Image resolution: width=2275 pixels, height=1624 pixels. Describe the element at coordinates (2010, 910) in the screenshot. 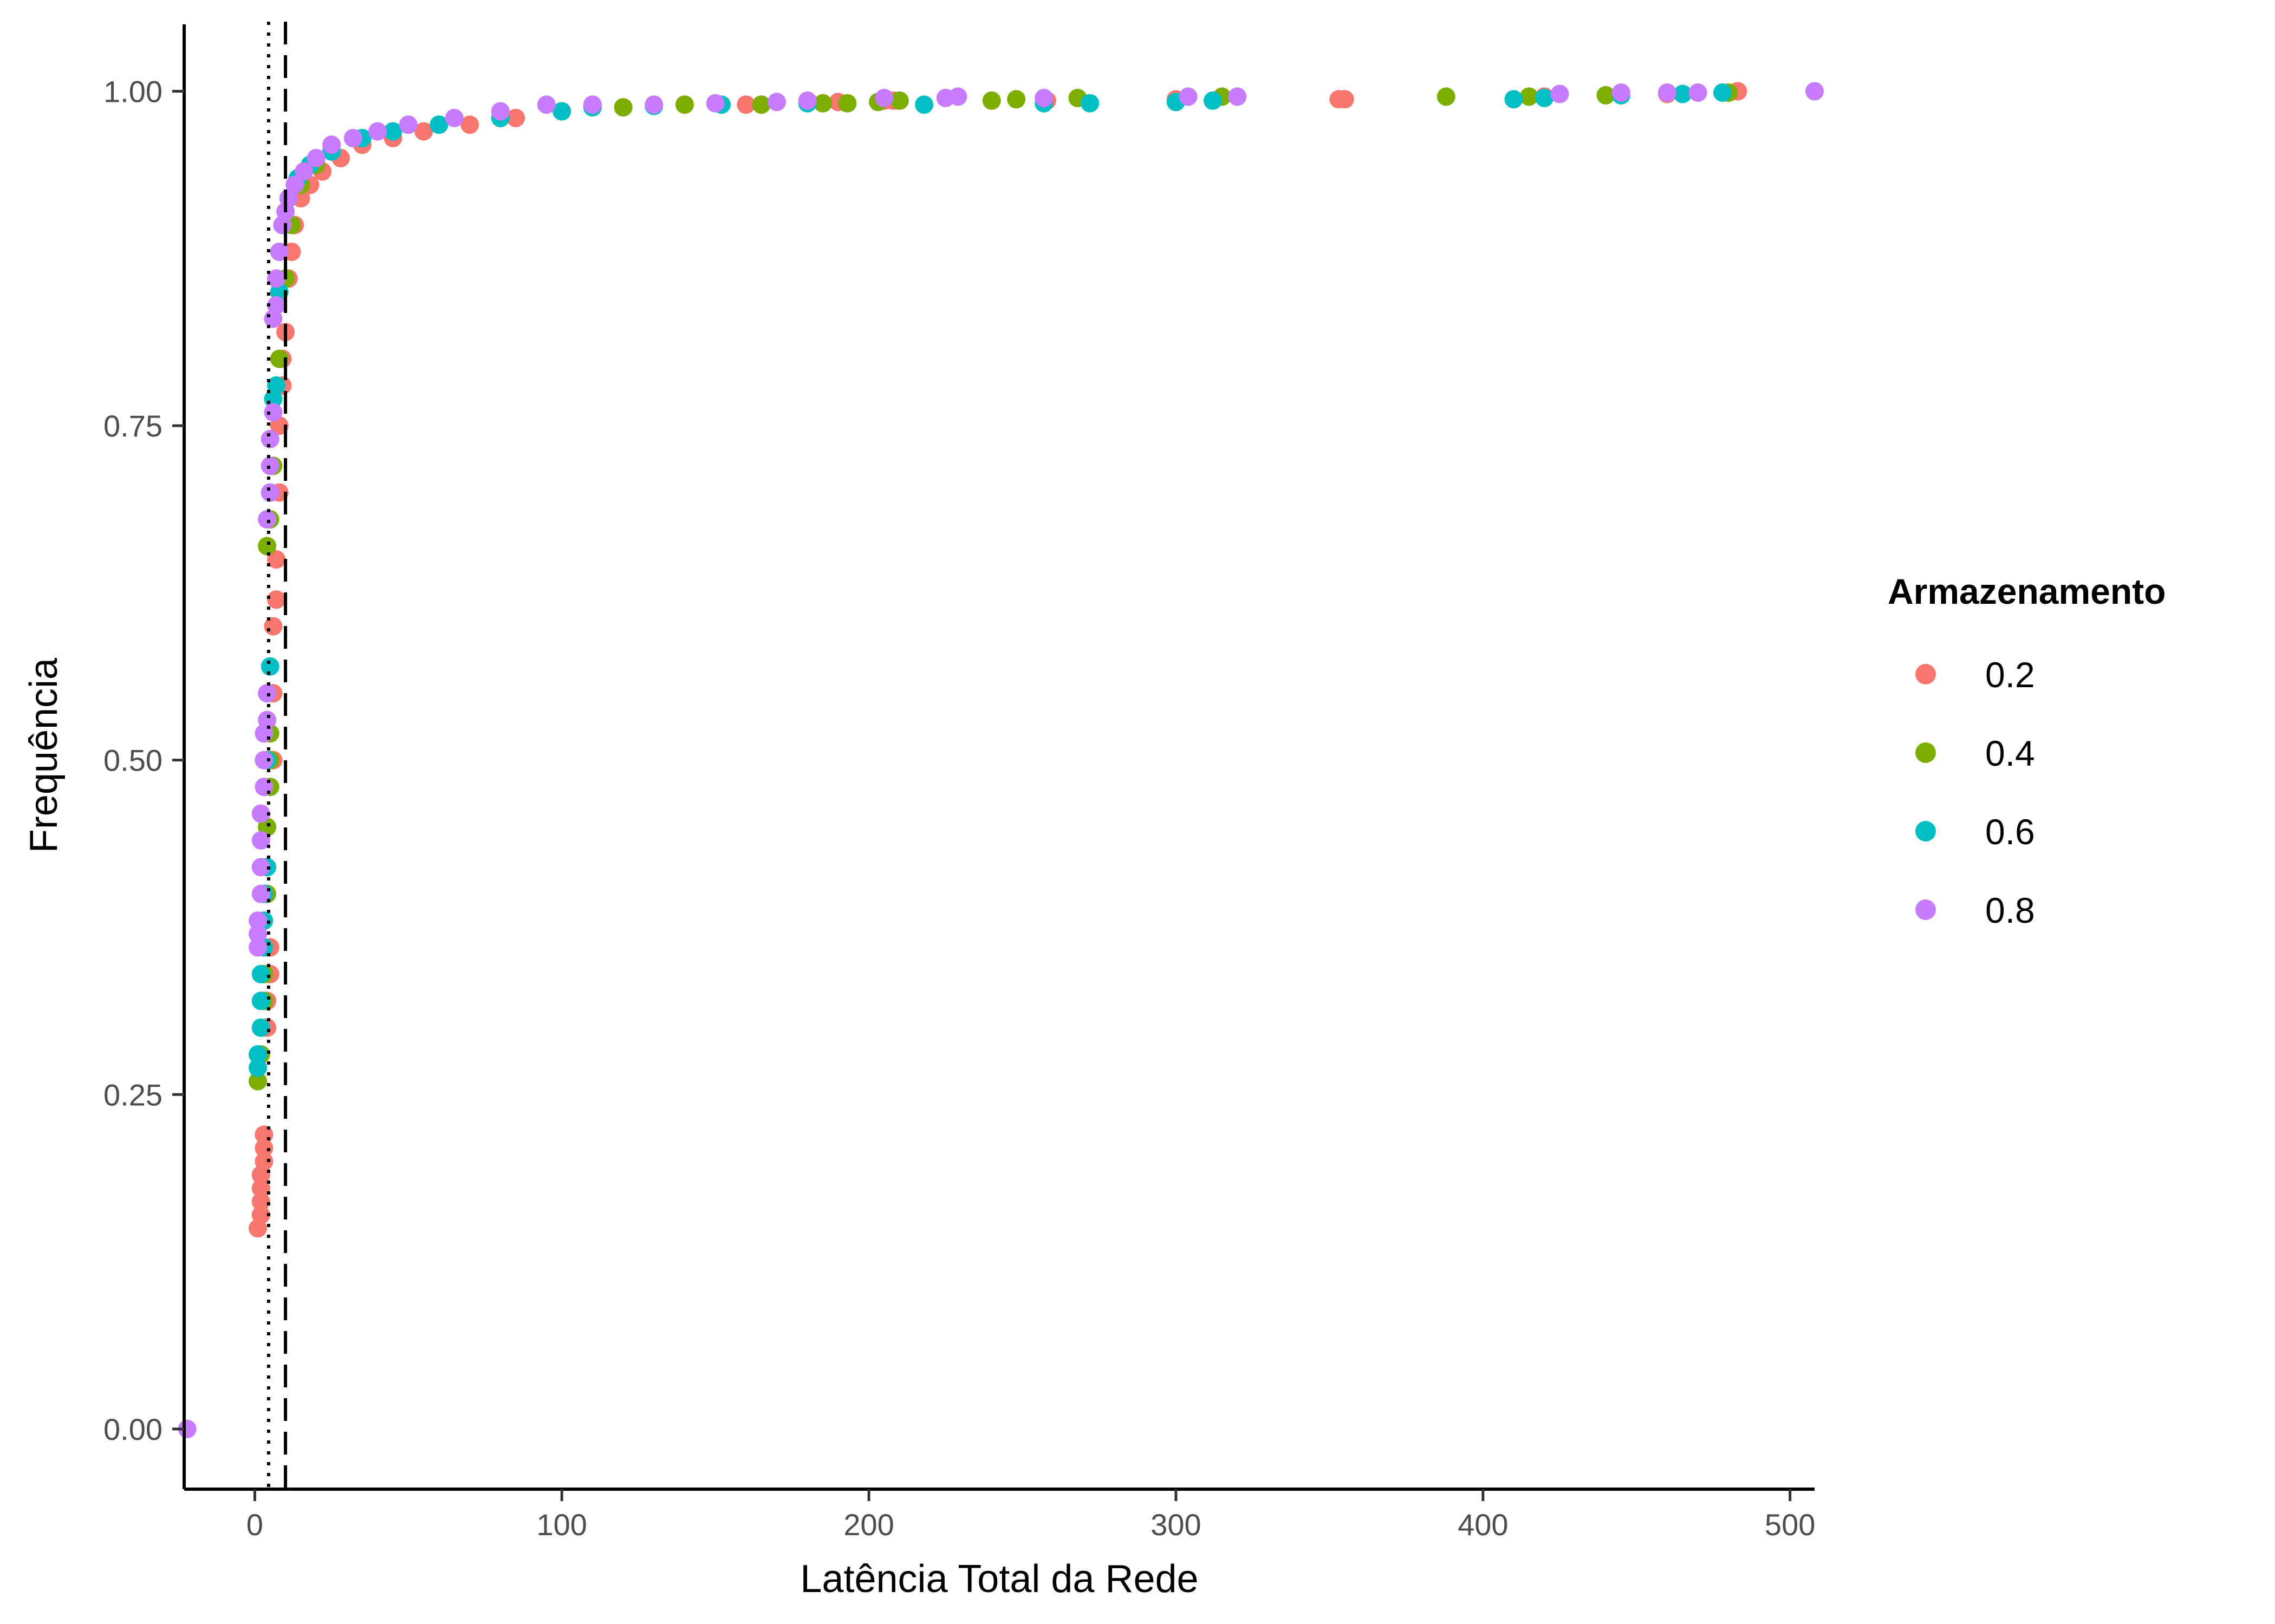

I see `legend-label: 0.8` at that location.